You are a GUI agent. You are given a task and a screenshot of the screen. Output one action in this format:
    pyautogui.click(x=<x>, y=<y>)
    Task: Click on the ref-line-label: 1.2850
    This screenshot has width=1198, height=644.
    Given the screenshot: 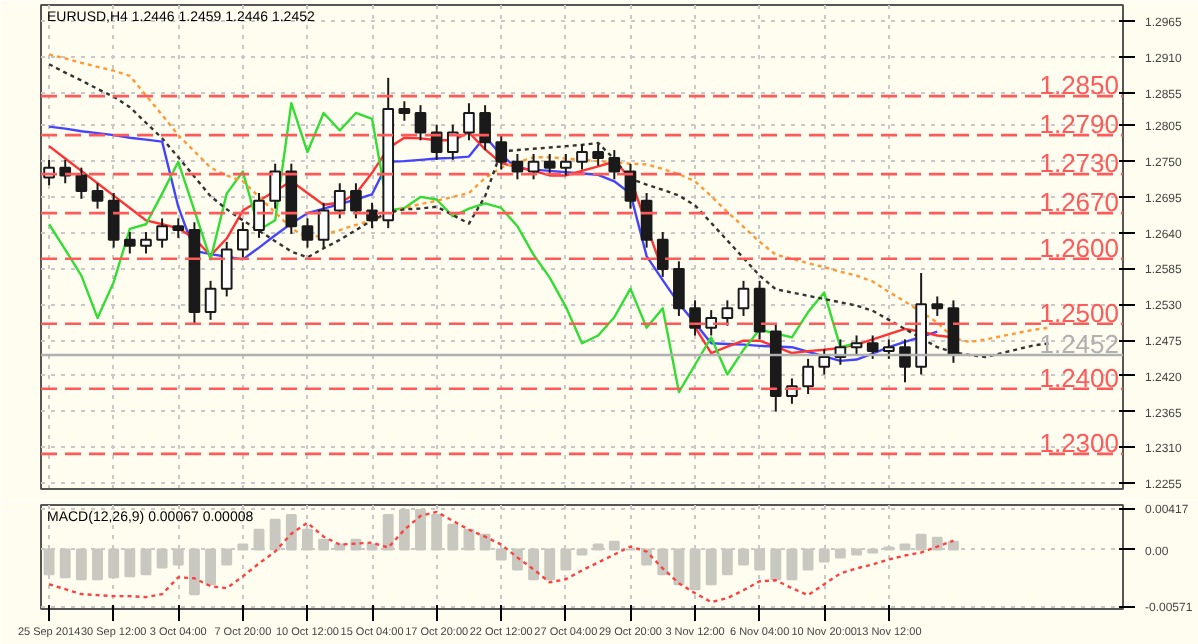 What is the action you would take?
    pyautogui.click(x=1079, y=85)
    